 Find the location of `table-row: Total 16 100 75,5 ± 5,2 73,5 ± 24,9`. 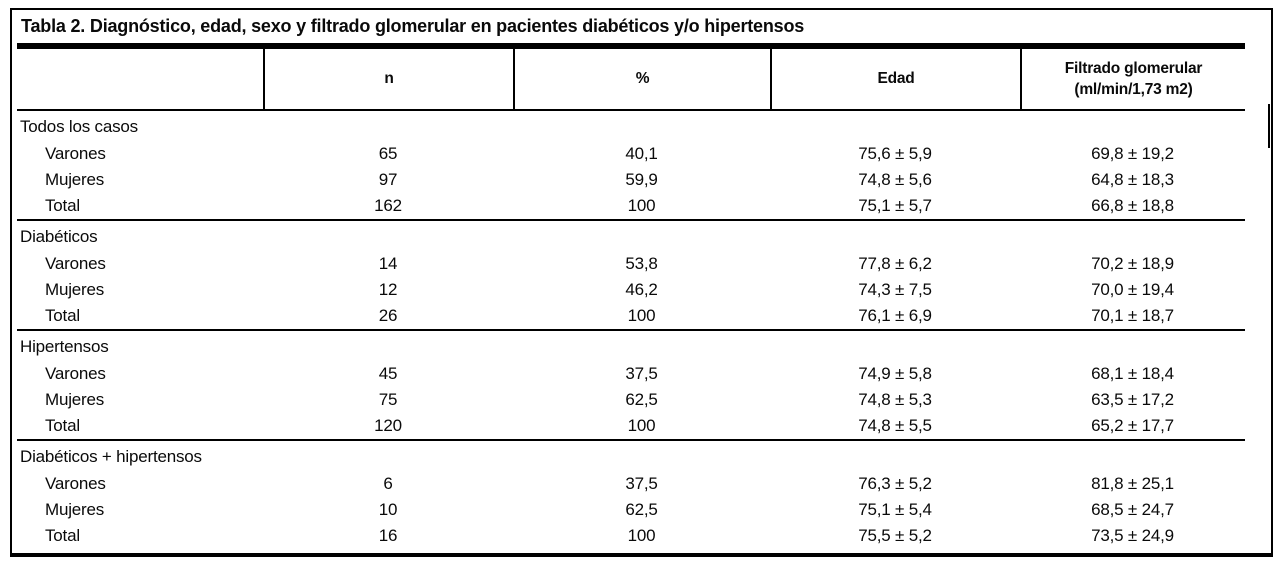

table-row: Total 16 100 75,5 ± 5,2 73,5 ± 24,9 is located at coordinates (631, 536).